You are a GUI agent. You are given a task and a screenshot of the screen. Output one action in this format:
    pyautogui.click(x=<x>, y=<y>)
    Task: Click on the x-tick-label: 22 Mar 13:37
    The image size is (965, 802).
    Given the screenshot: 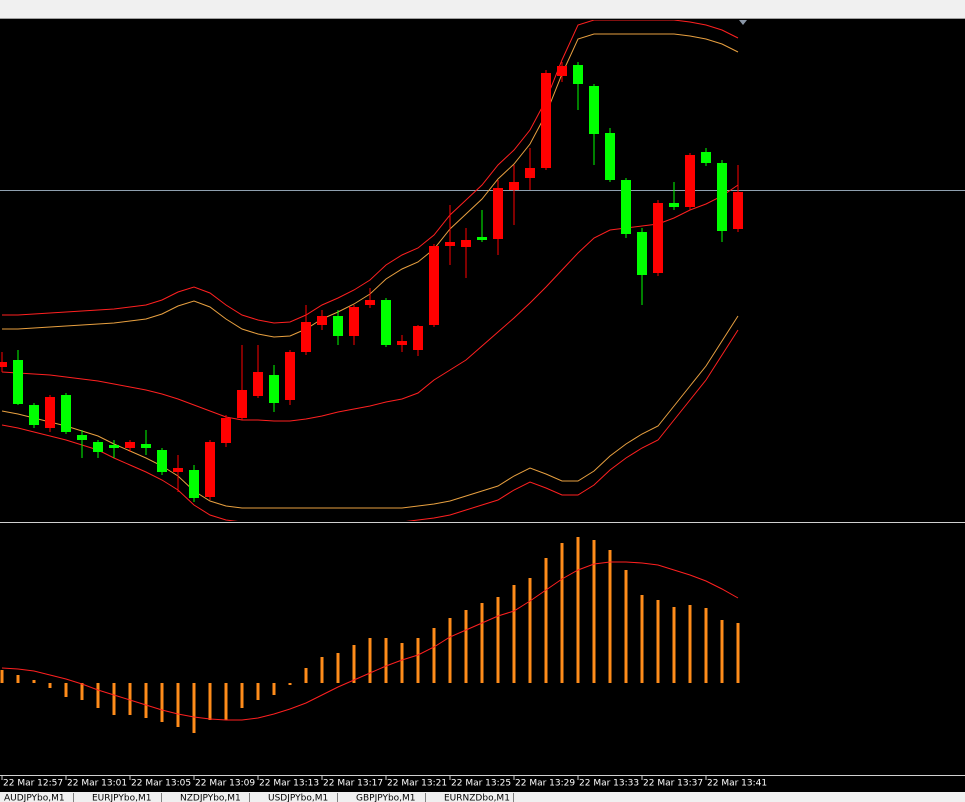 What is the action you would take?
    pyautogui.click(x=673, y=784)
    